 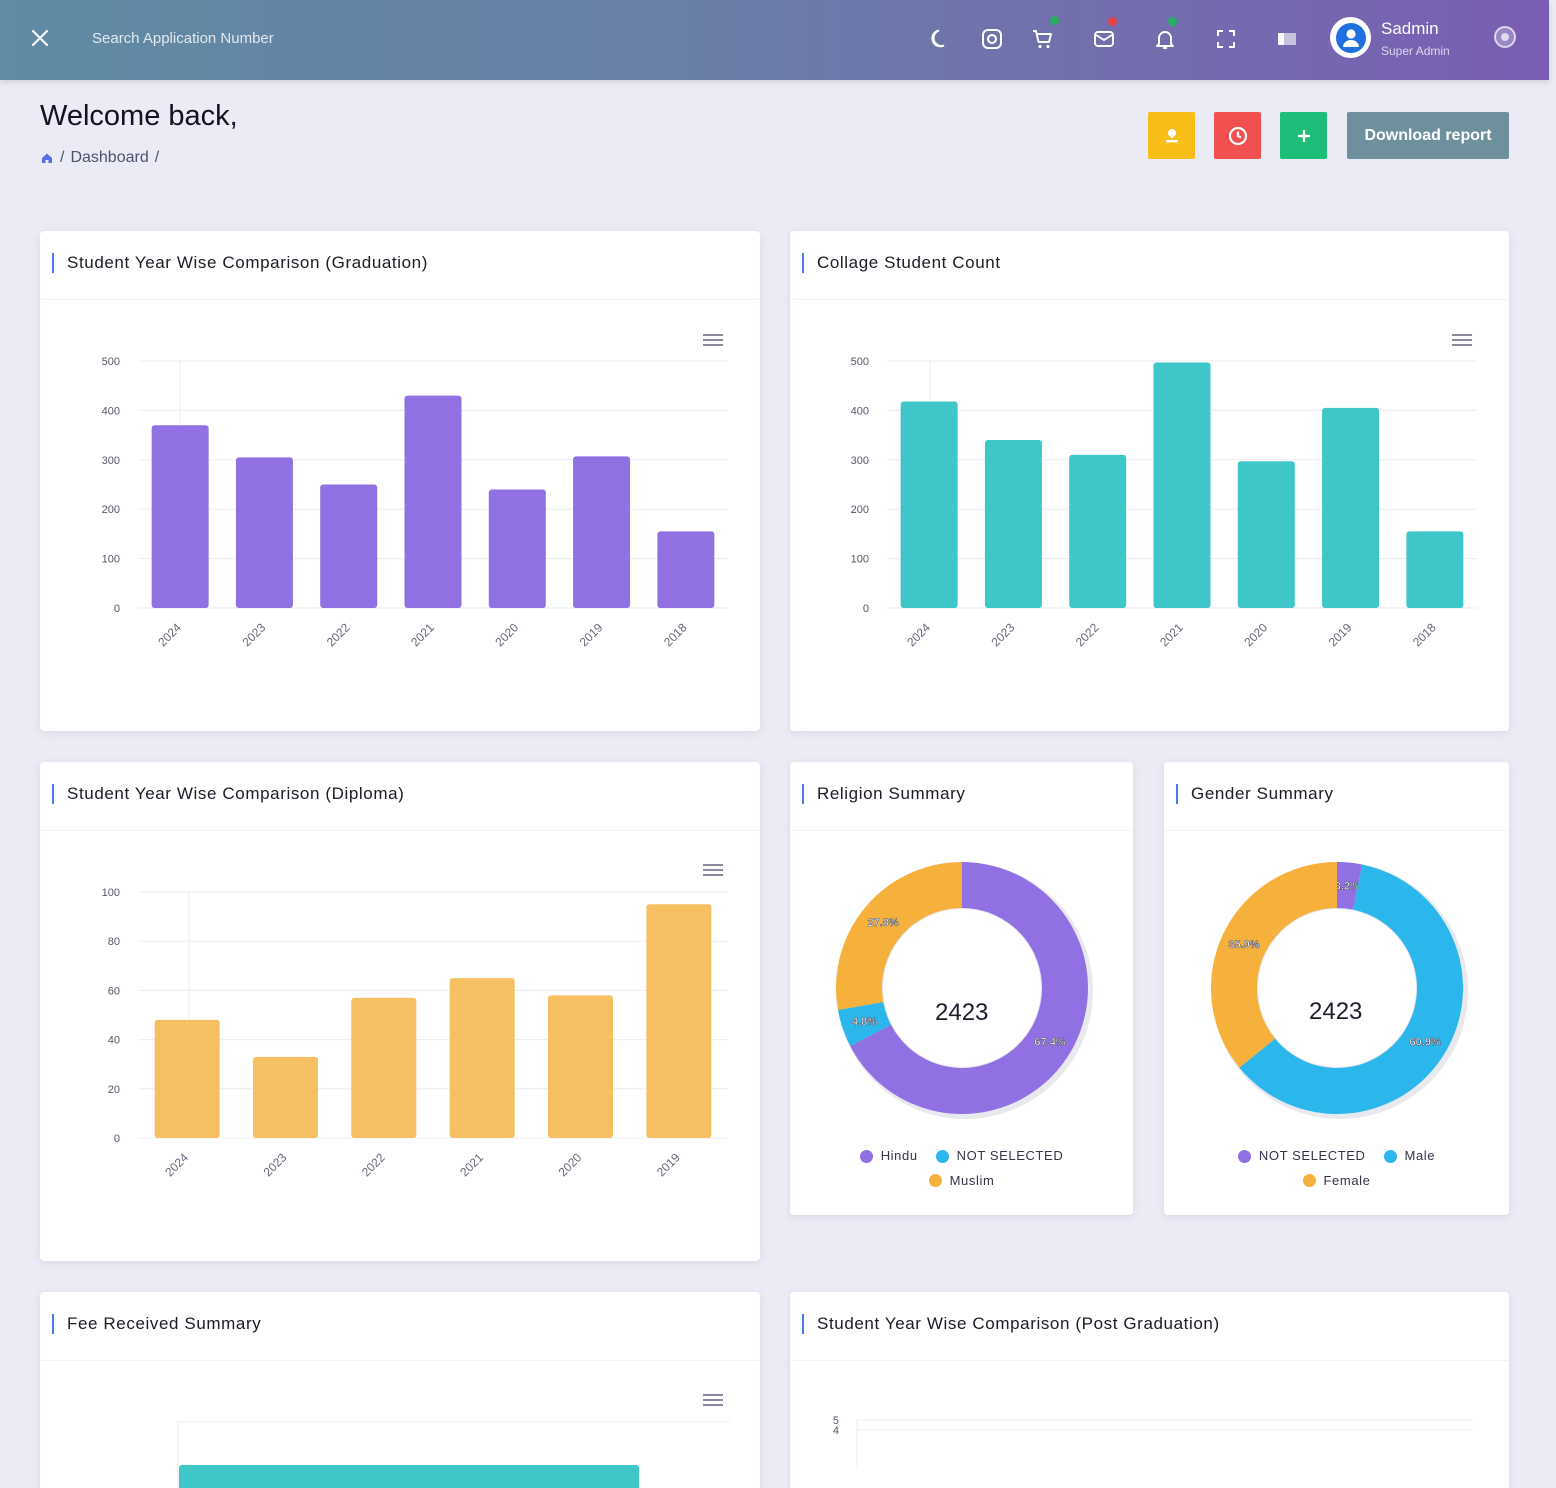 I want to click on legend-label: Male, so click(x=1420, y=1155).